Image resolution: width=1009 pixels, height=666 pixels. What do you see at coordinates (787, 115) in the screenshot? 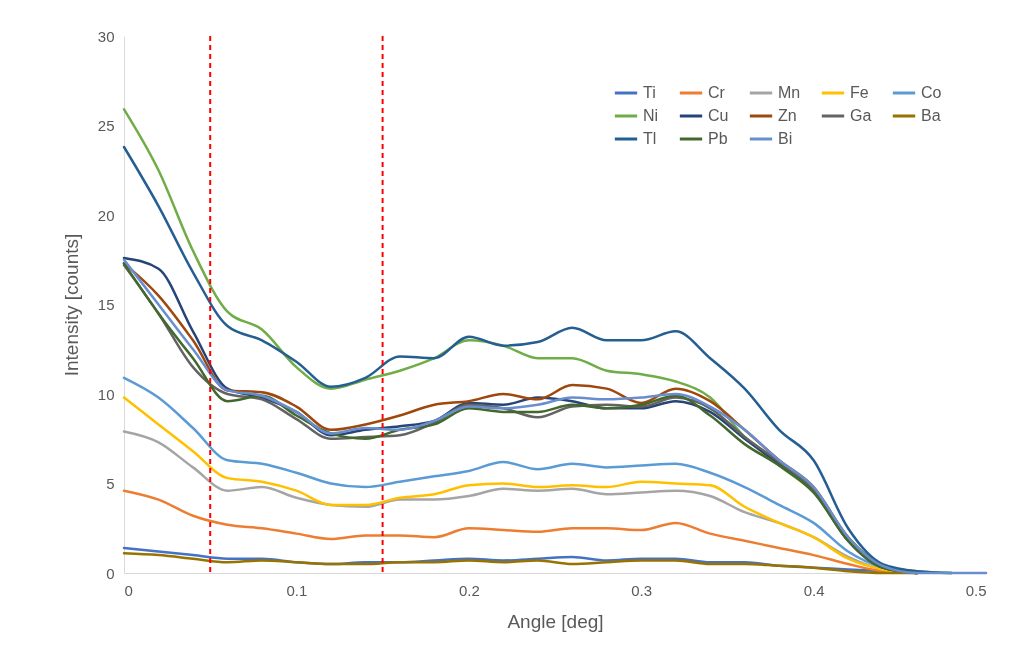
I see `legend-label: Zn` at bounding box center [787, 115].